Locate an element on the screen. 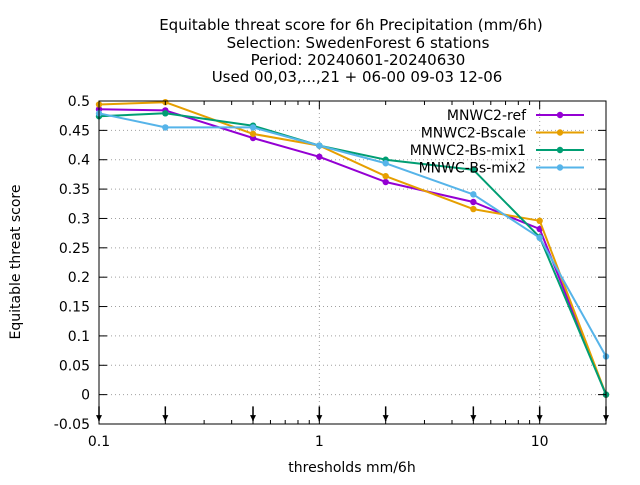  legend-label: MNWC2-Bscale is located at coordinates (473, 134).